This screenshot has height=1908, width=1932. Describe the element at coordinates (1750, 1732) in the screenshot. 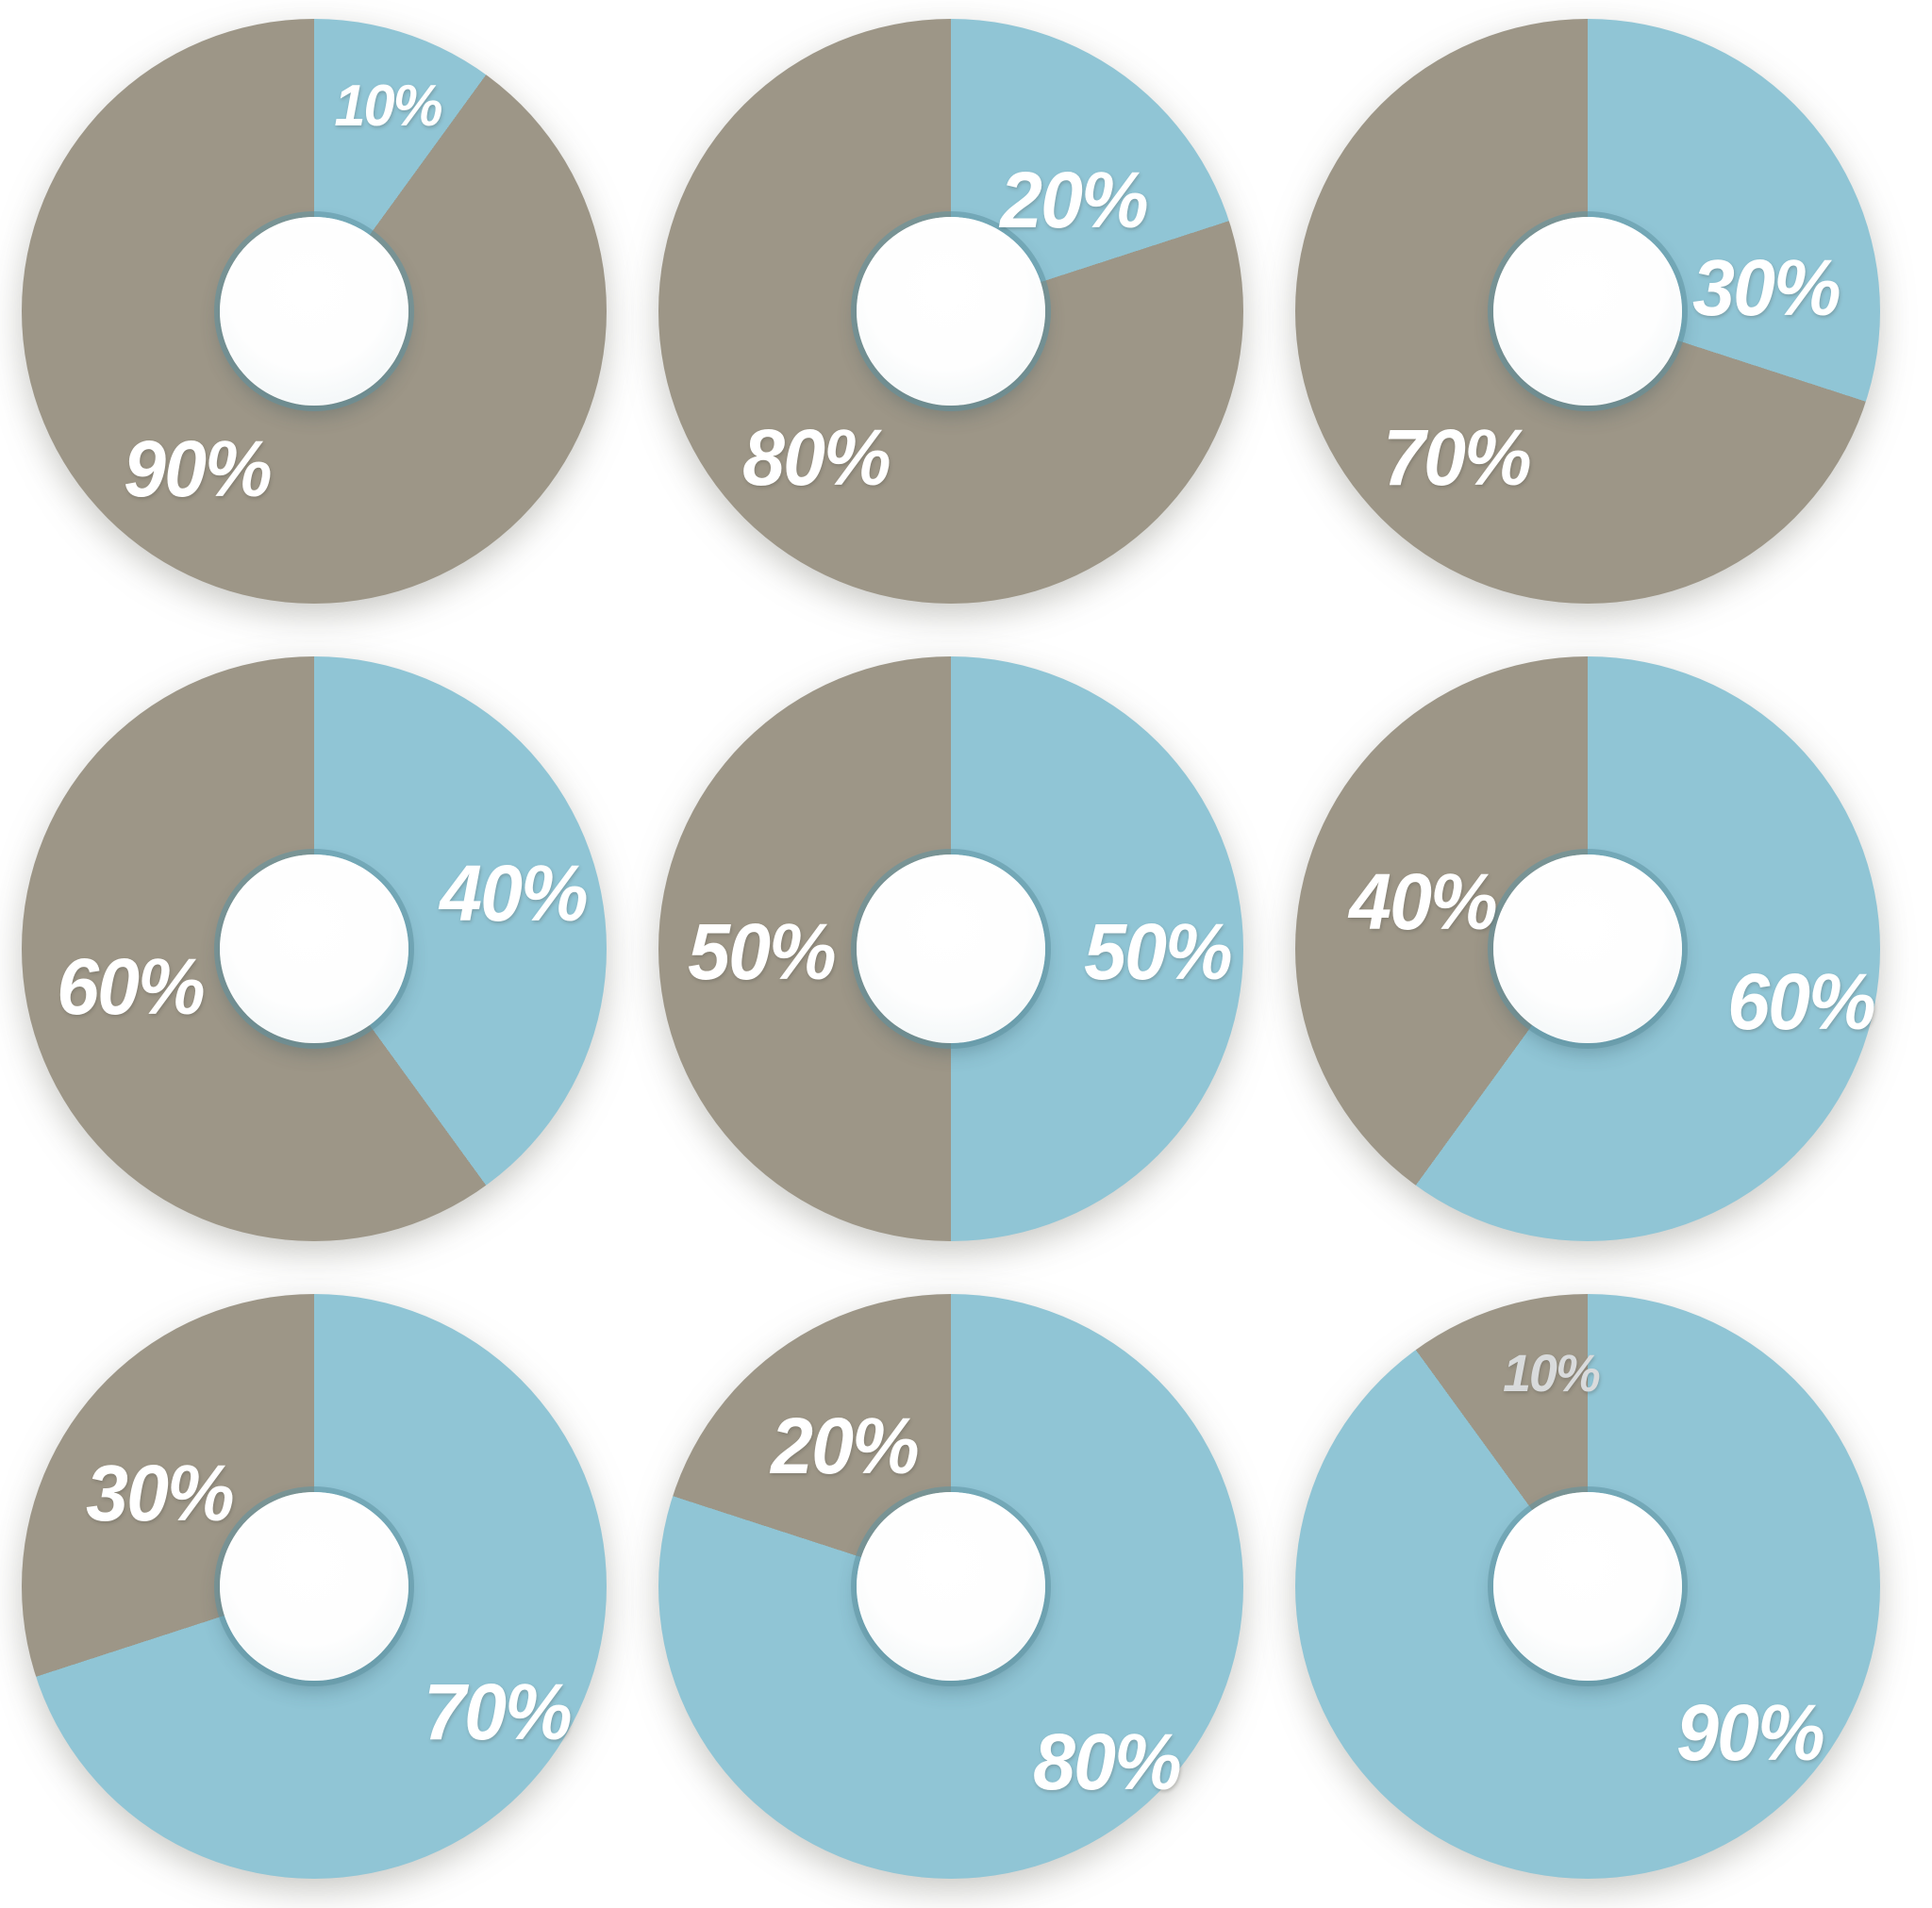

I see `segment-label-blue: 90%` at that location.